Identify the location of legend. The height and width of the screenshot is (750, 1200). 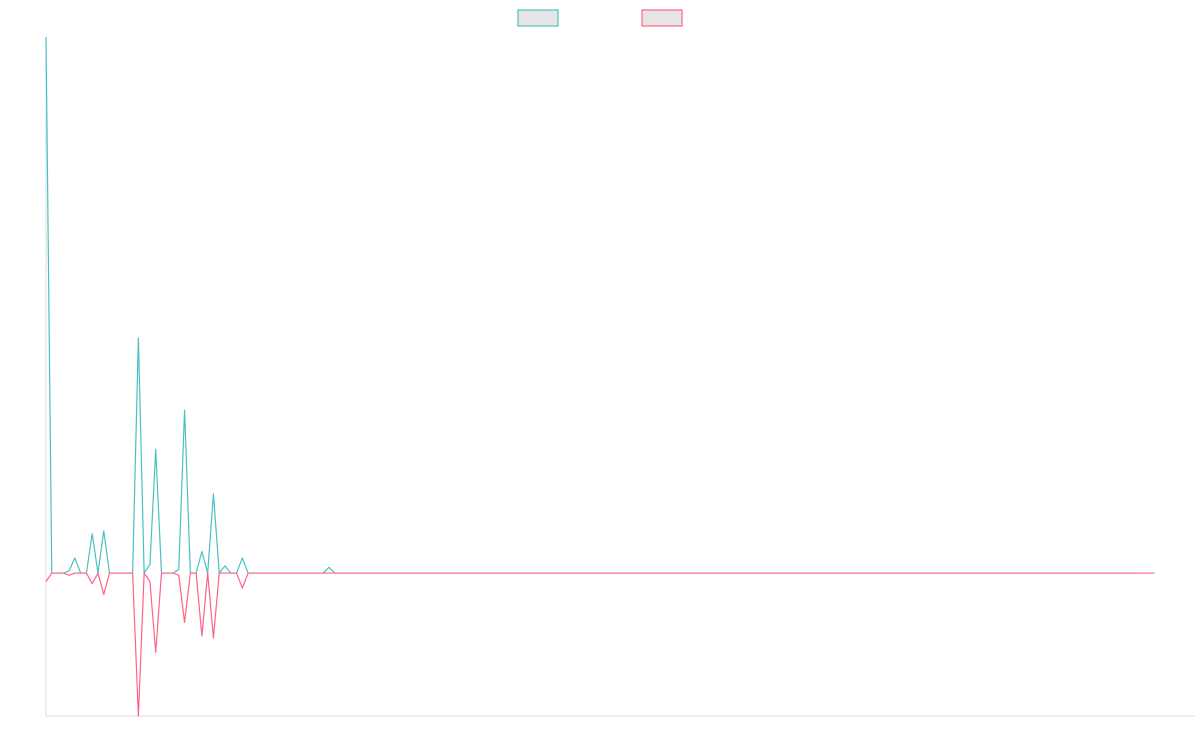
(600, 18).